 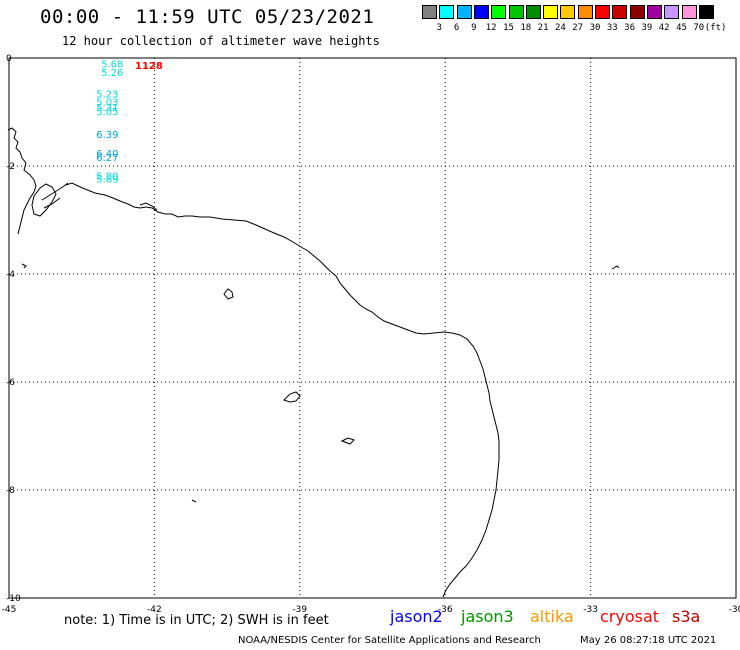 I want to click on map-title: 00:00 - 11:59 UTC 05/23/2021, so click(x=207, y=17).